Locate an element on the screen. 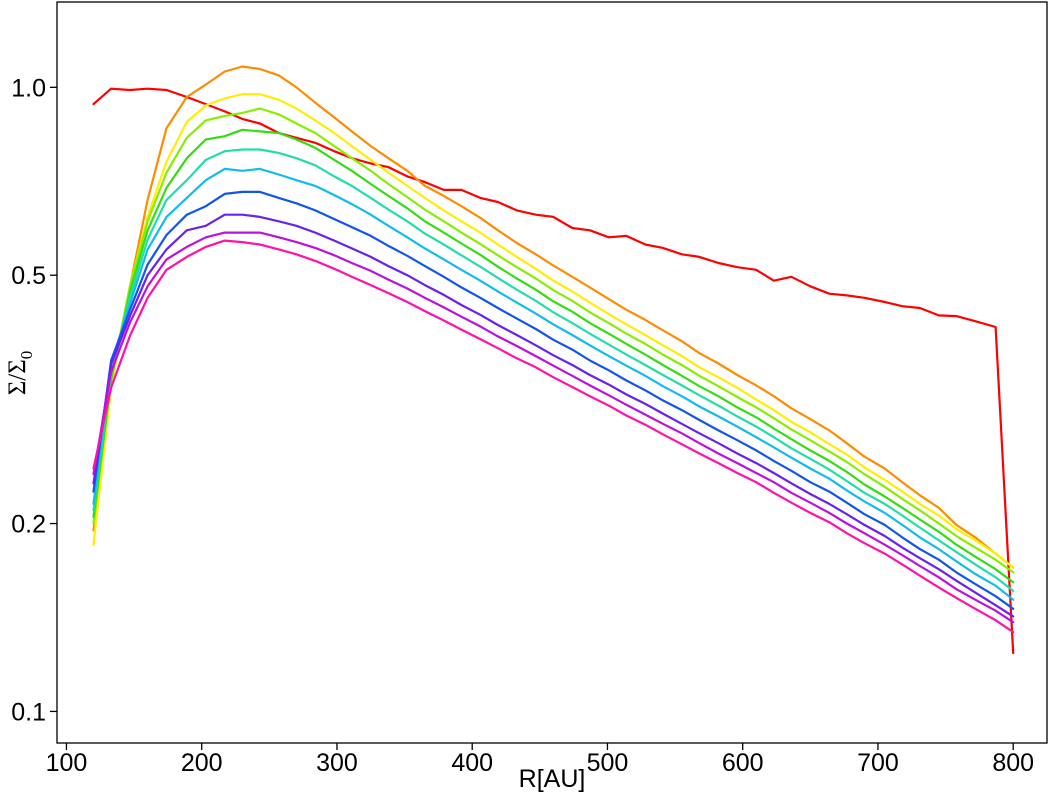  x-tick-label: 800 is located at coordinates (1013, 763).